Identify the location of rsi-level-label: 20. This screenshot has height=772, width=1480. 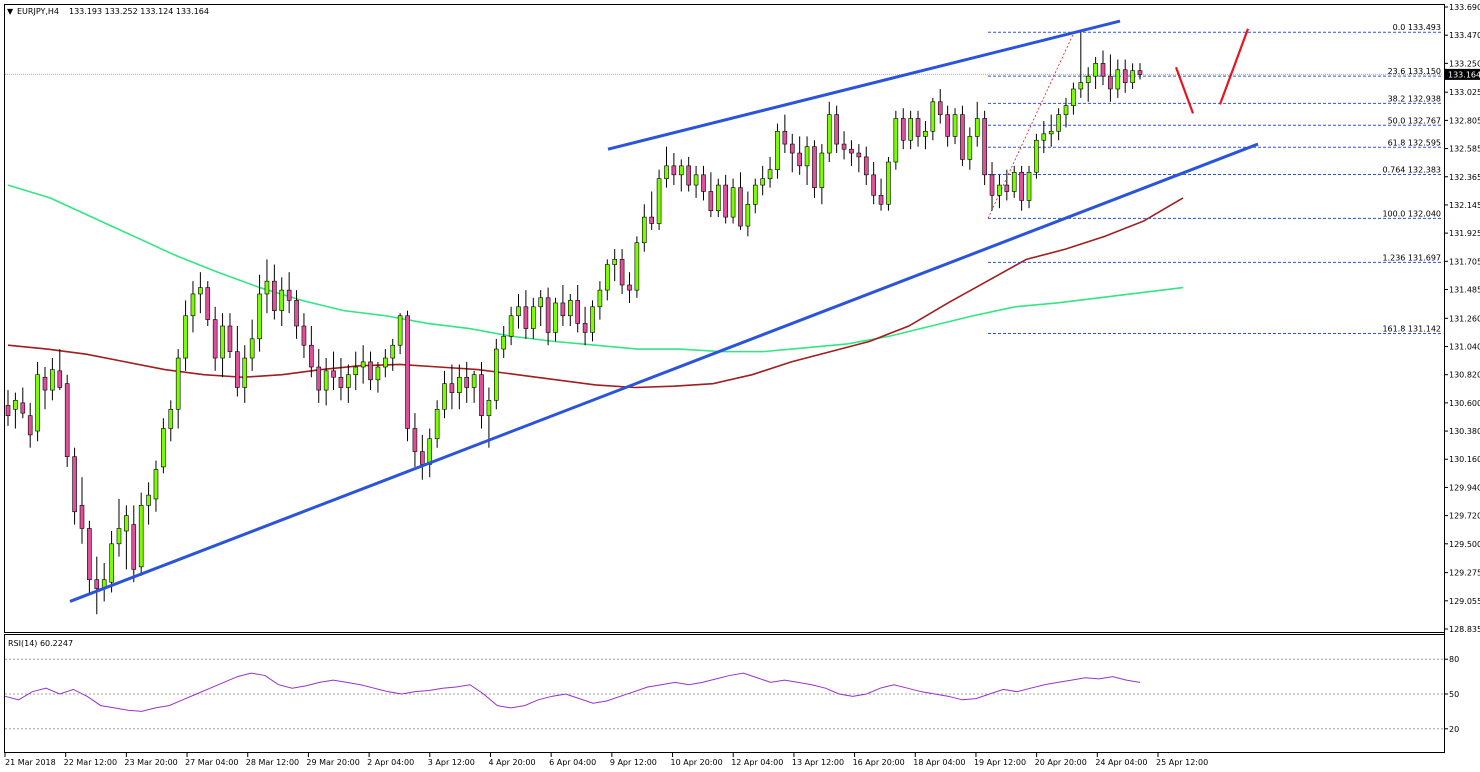
(1454, 729).